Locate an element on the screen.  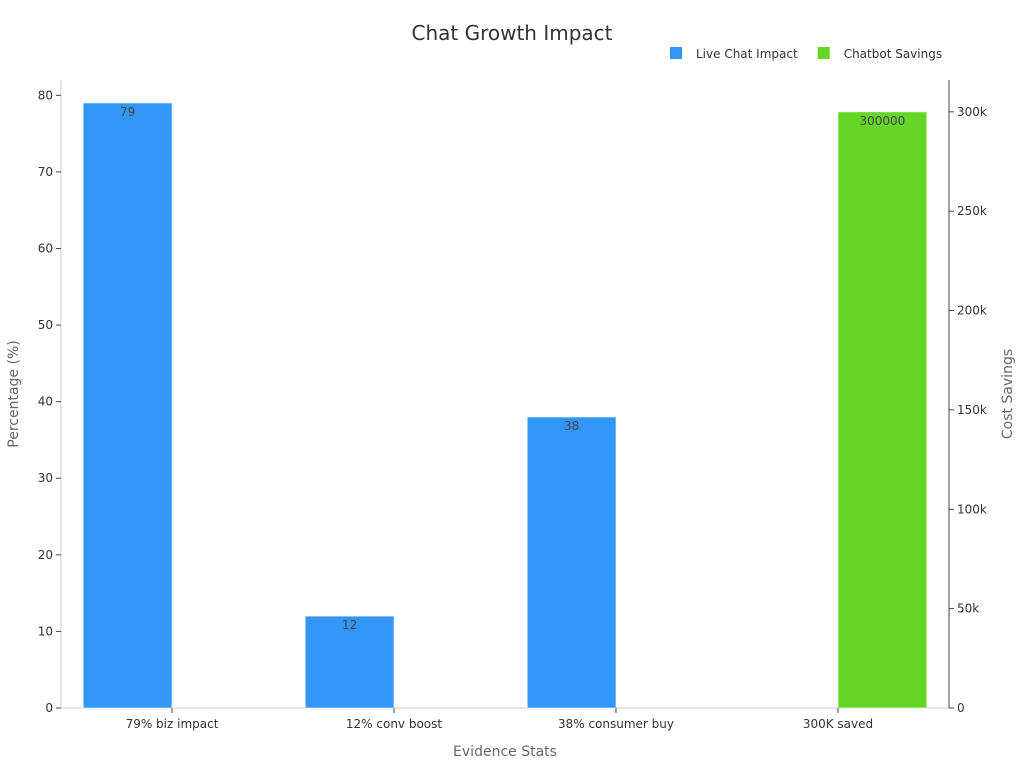
y-tick-label: 70 is located at coordinates (45, 172).